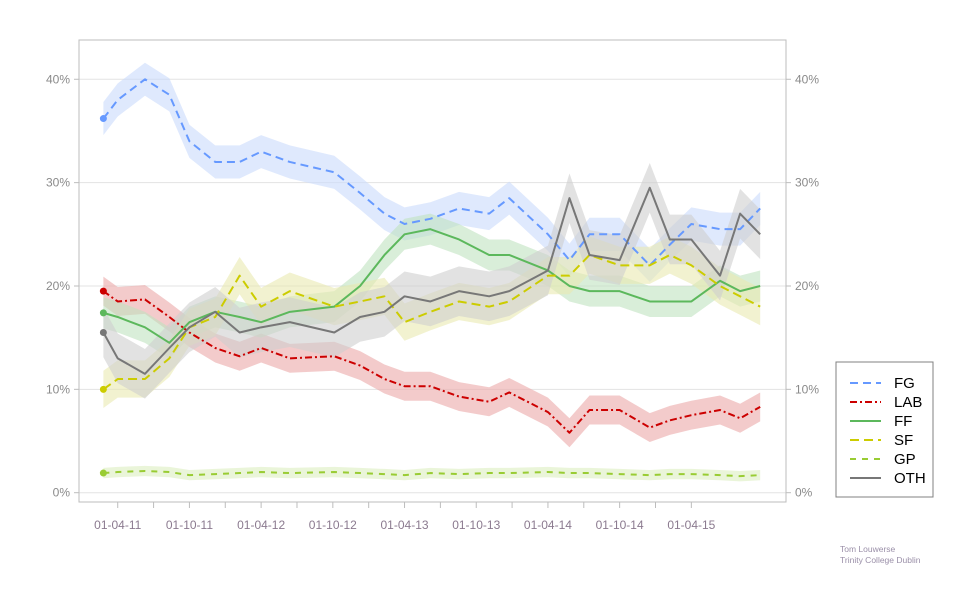 The height and width of the screenshot is (595, 960). Describe the element at coordinates (807, 183) in the screenshot. I see `y-tick-label-right: 30%` at that location.